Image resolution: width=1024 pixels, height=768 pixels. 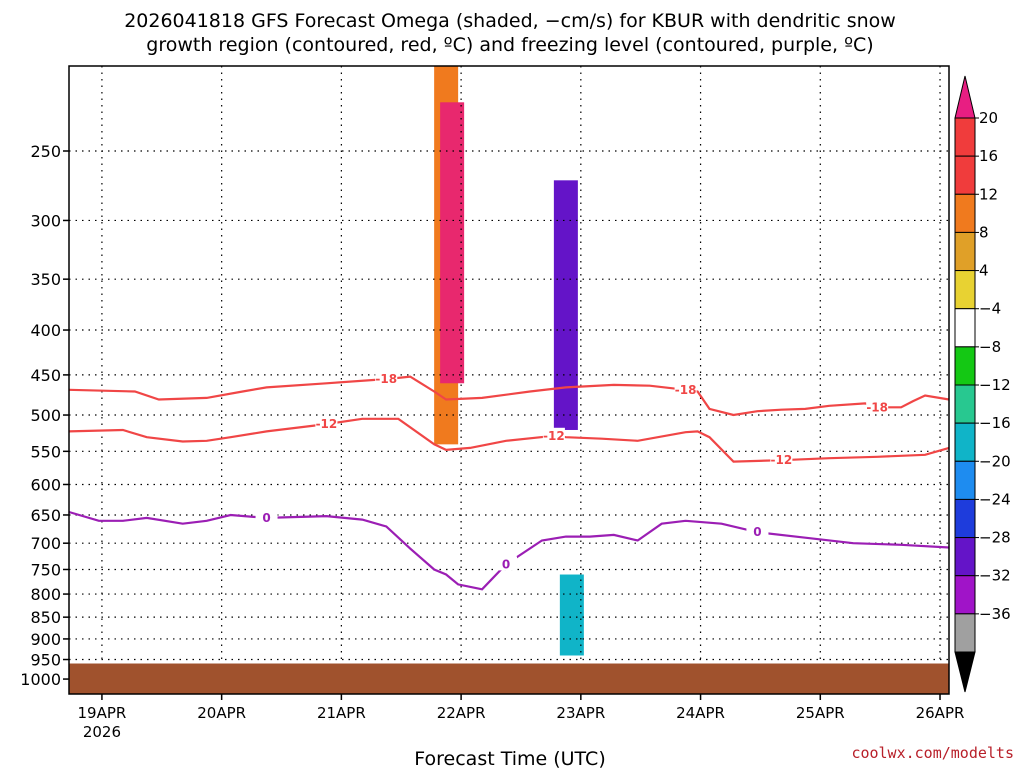 What do you see at coordinates (102, 732) in the screenshot?
I see `x-tick-sublabel-19APR: 2026` at bounding box center [102, 732].